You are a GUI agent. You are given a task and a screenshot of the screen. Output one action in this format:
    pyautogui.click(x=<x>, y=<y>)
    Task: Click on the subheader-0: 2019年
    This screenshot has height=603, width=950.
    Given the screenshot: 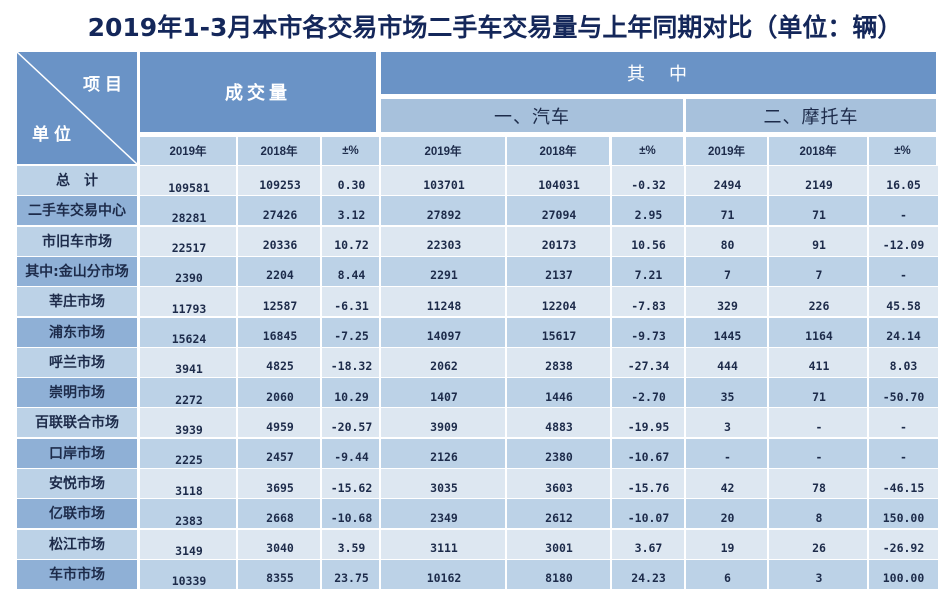 What is the action you would take?
    pyautogui.click(x=188, y=151)
    